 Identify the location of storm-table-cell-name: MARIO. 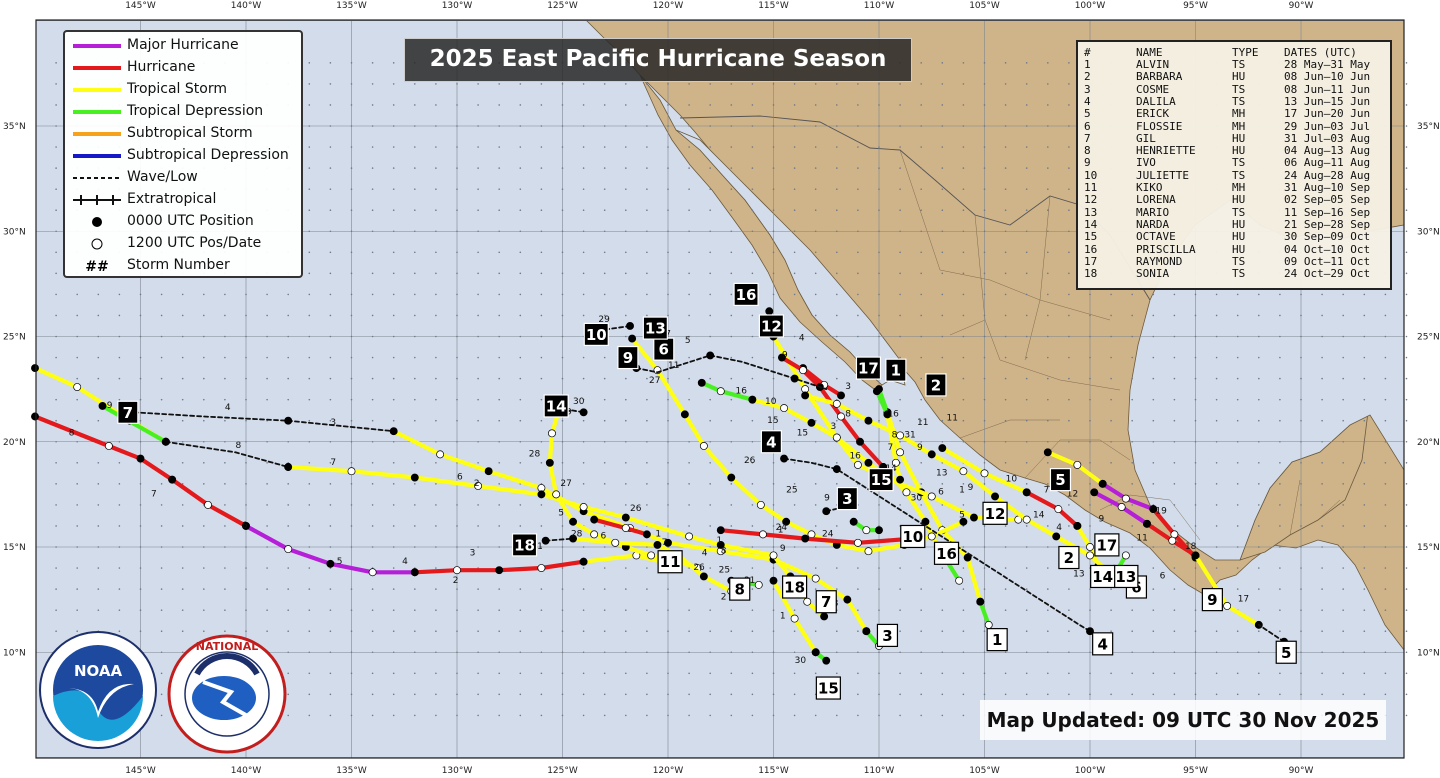
(1153, 212).